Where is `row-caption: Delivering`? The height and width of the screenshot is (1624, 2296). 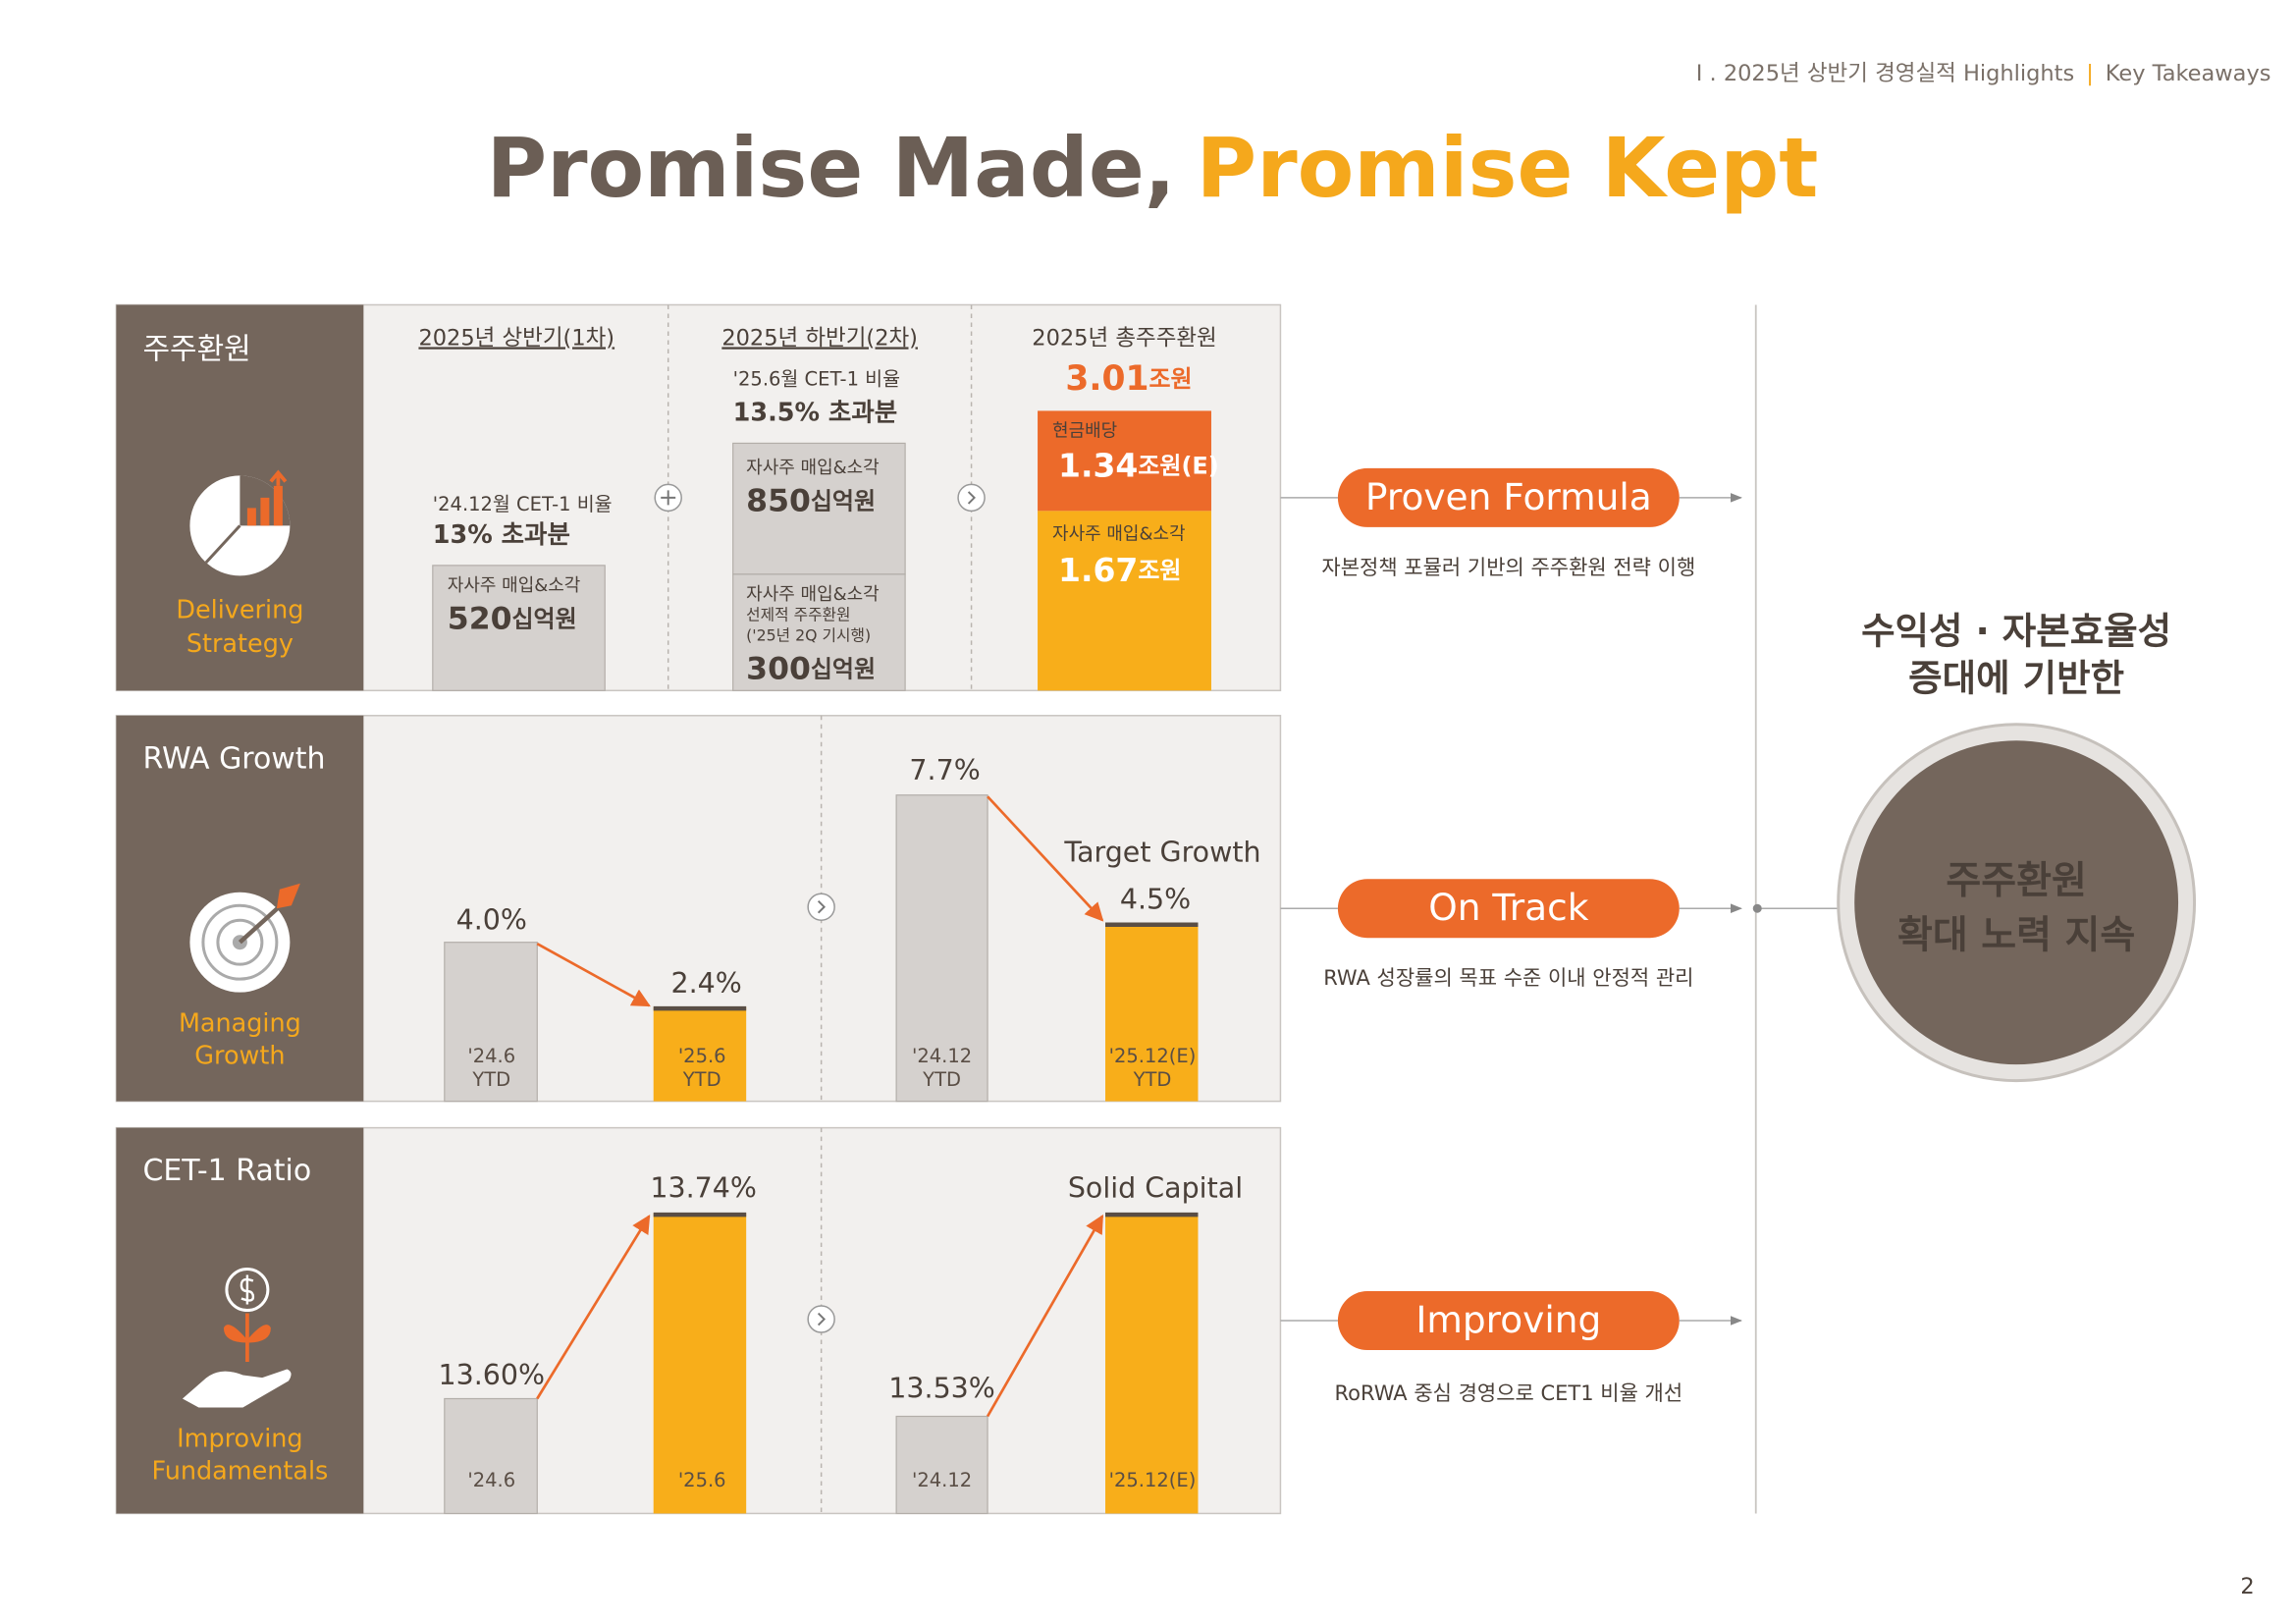 row-caption: Delivering is located at coordinates (239, 609).